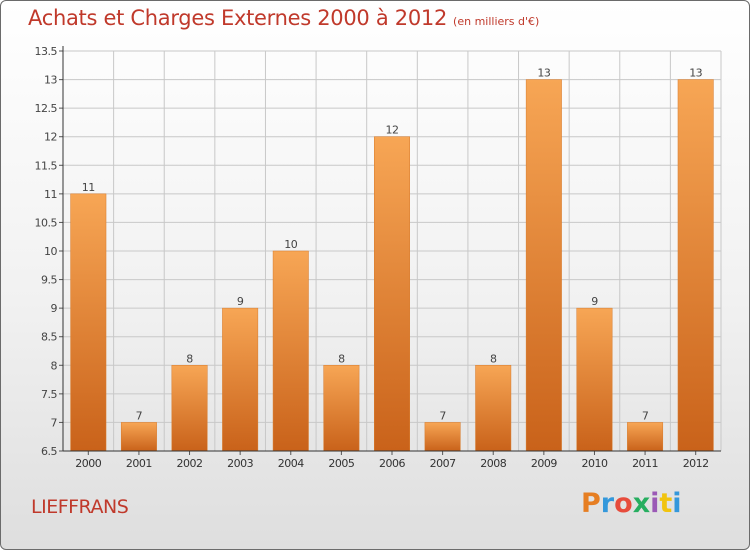  What do you see at coordinates (50, 80) in the screenshot?
I see `y-tick-label: 13` at bounding box center [50, 80].